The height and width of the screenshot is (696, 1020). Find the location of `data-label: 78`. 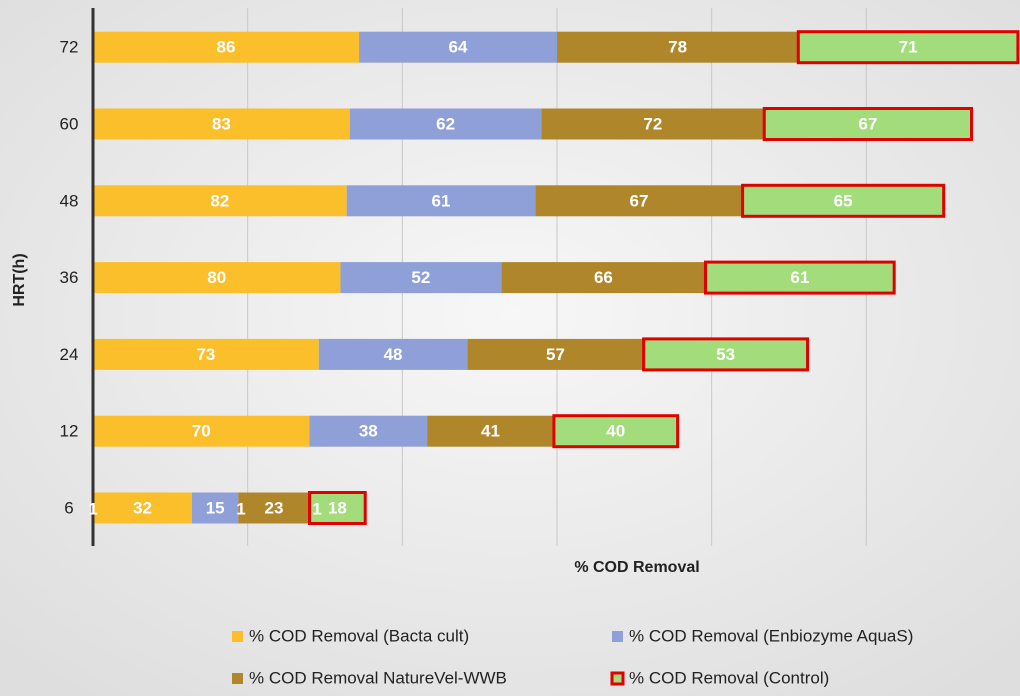

data-label: 78 is located at coordinates (677, 47).